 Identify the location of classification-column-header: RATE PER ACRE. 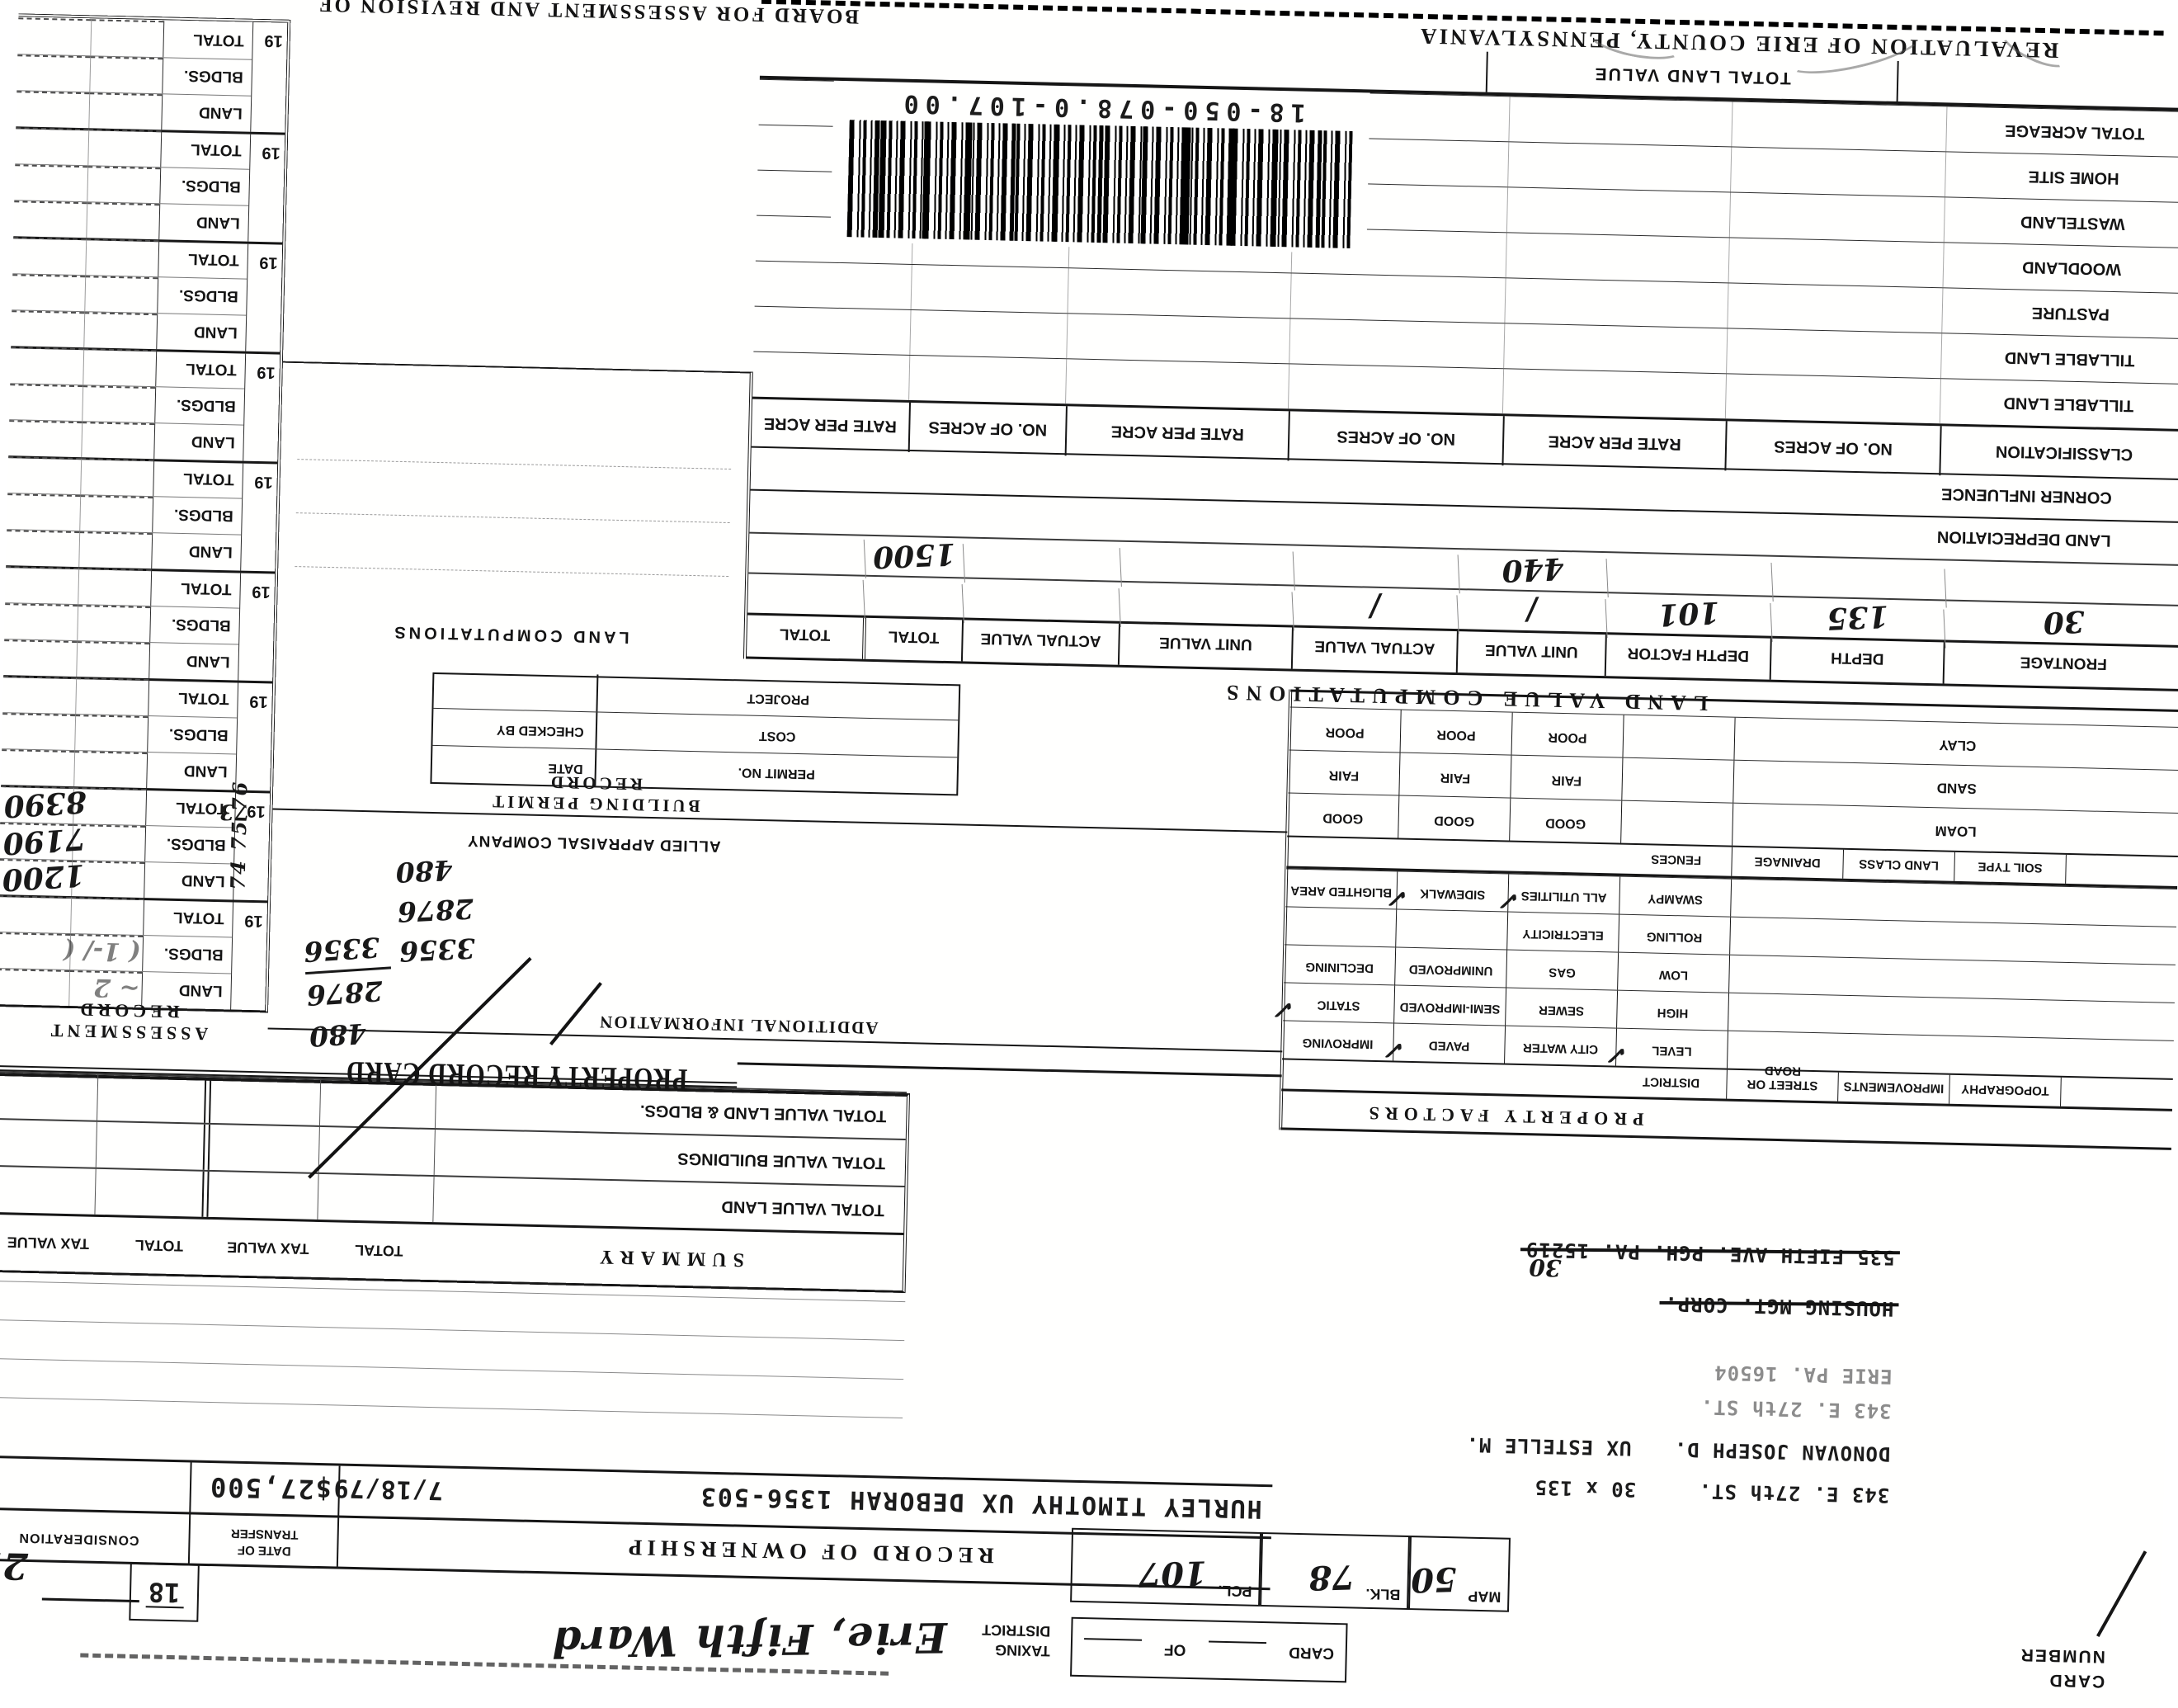
(830, 424).